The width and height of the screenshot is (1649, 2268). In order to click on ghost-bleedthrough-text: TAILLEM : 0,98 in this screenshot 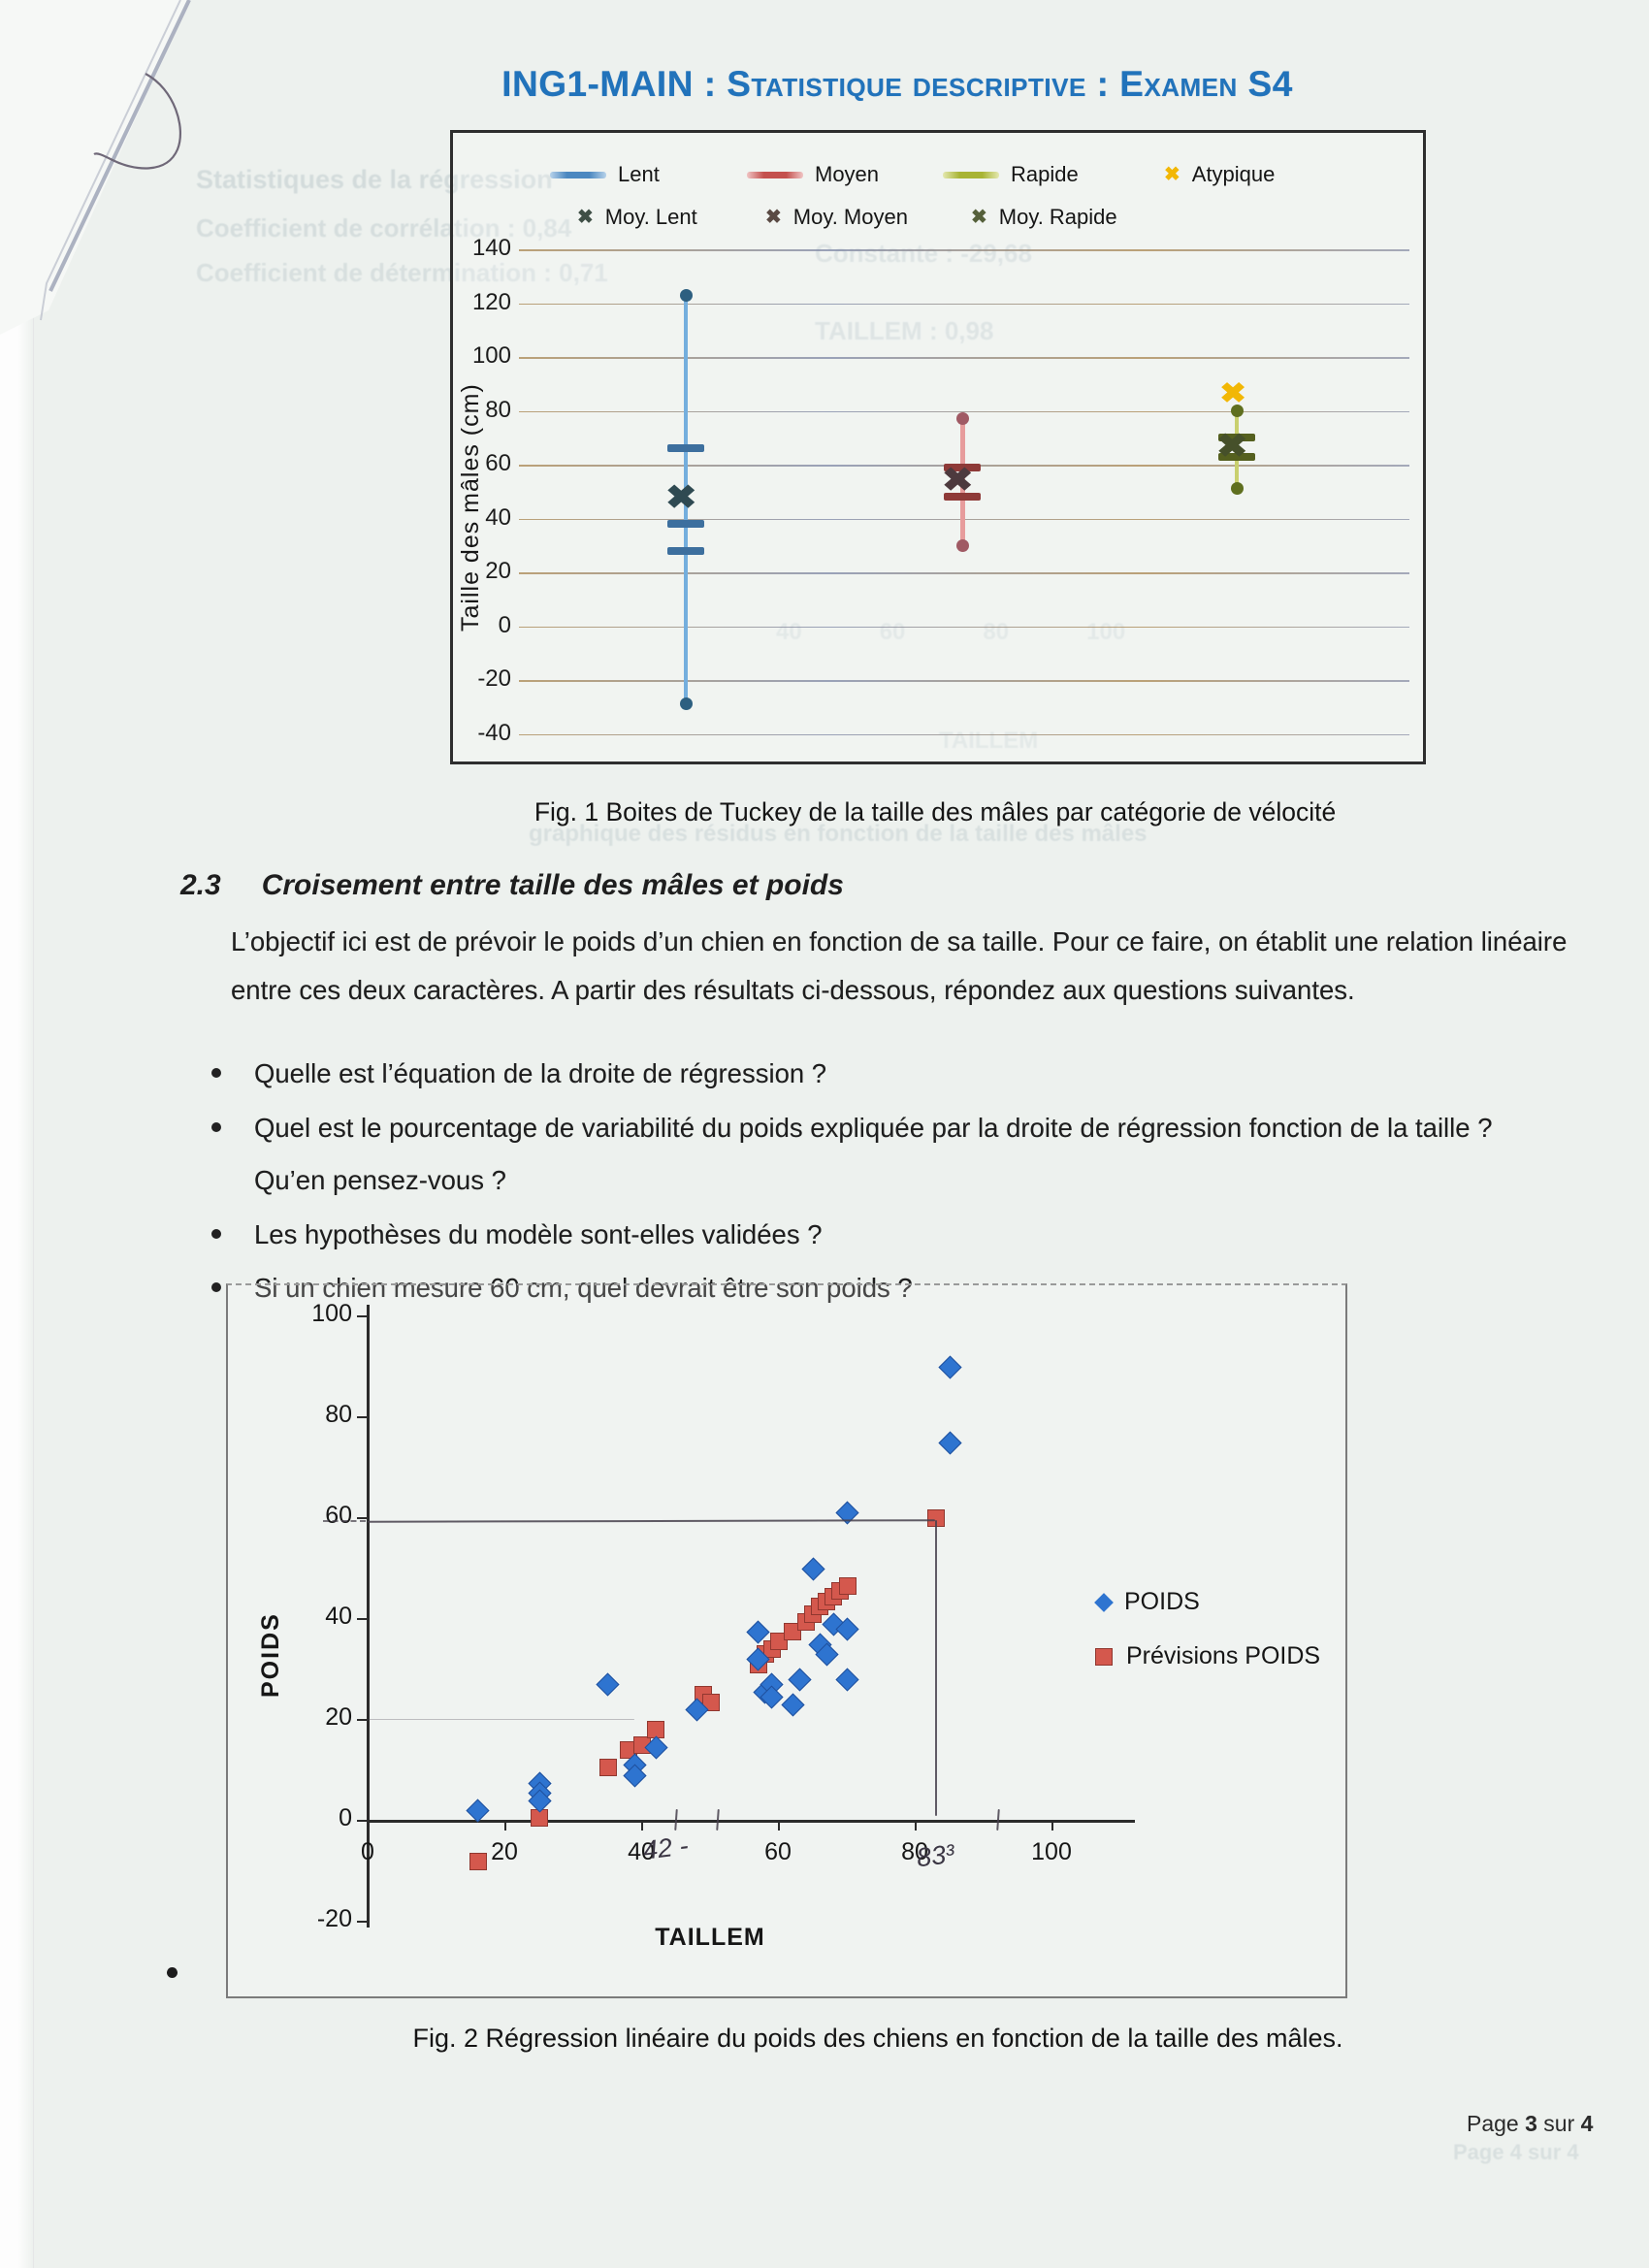, I will do `click(904, 330)`.